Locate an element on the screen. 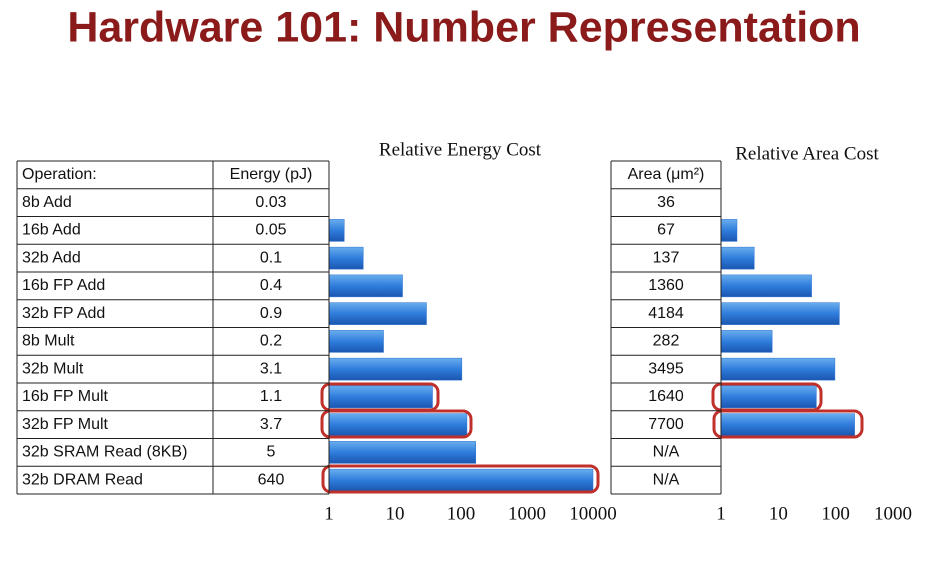 The width and height of the screenshot is (928, 563). x-tick-label: 10000 is located at coordinates (593, 513).